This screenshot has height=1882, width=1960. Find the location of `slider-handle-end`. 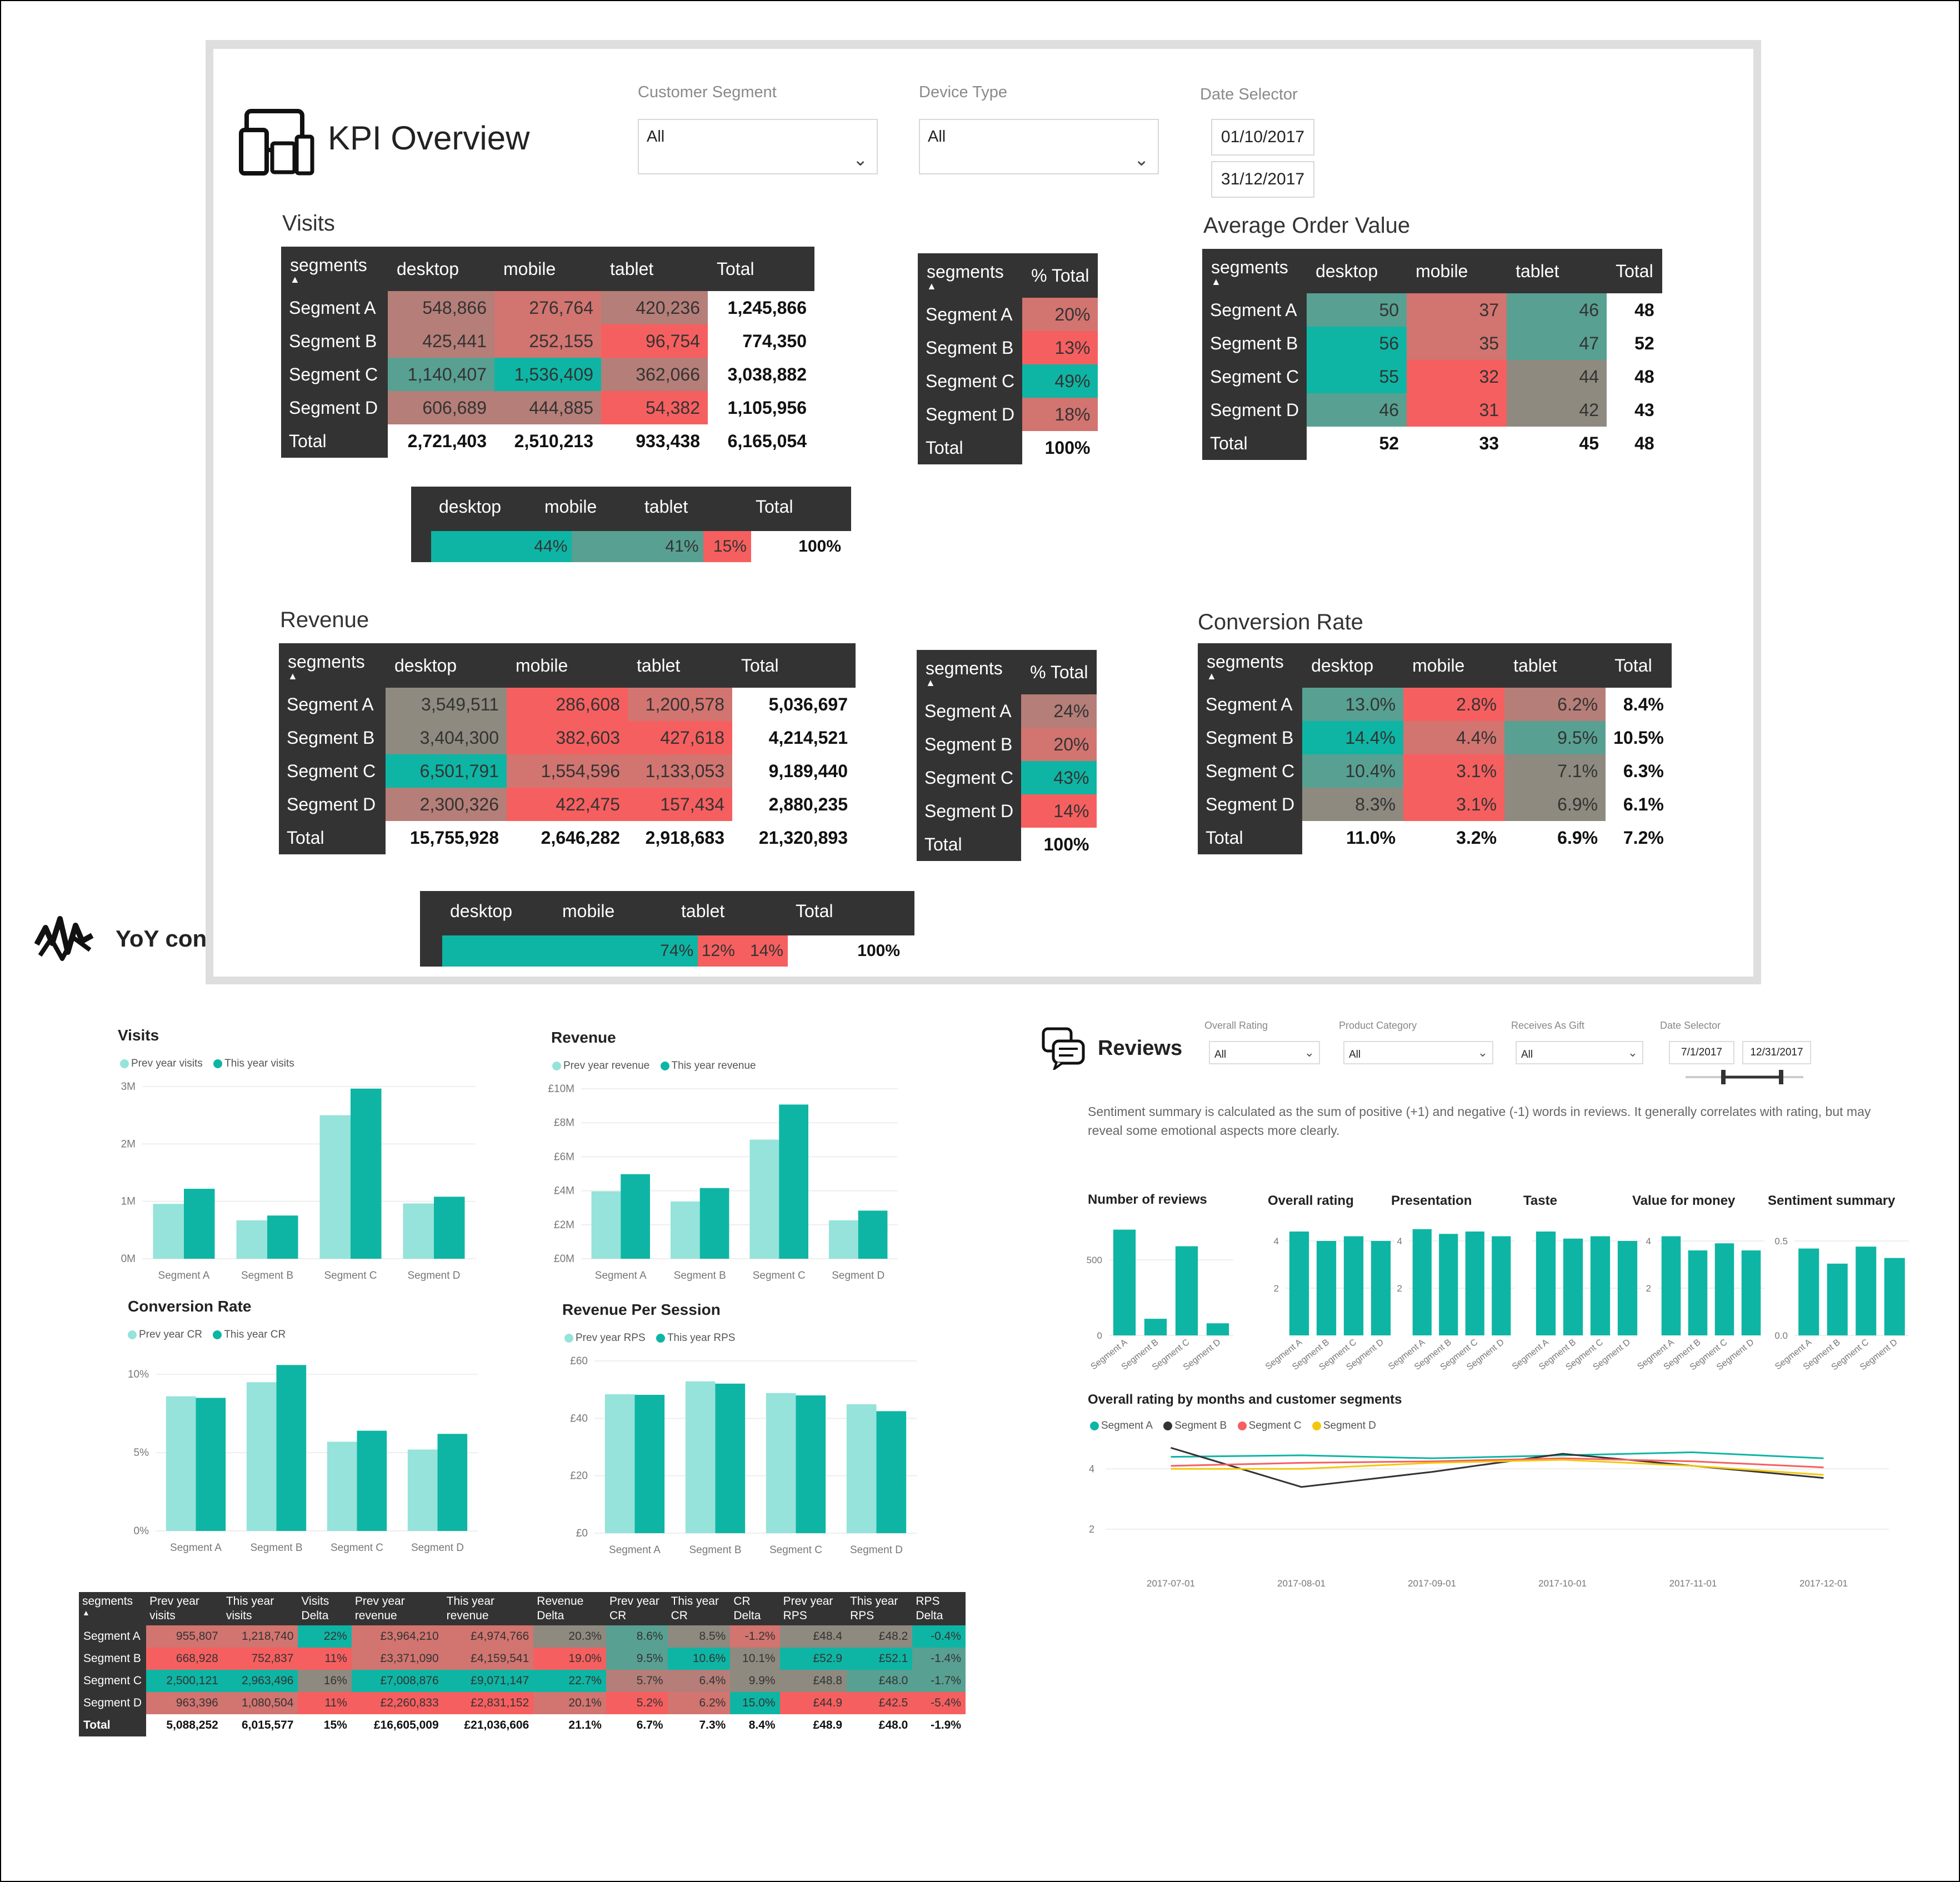

slider-handle-end is located at coordinates (1781, 1077).